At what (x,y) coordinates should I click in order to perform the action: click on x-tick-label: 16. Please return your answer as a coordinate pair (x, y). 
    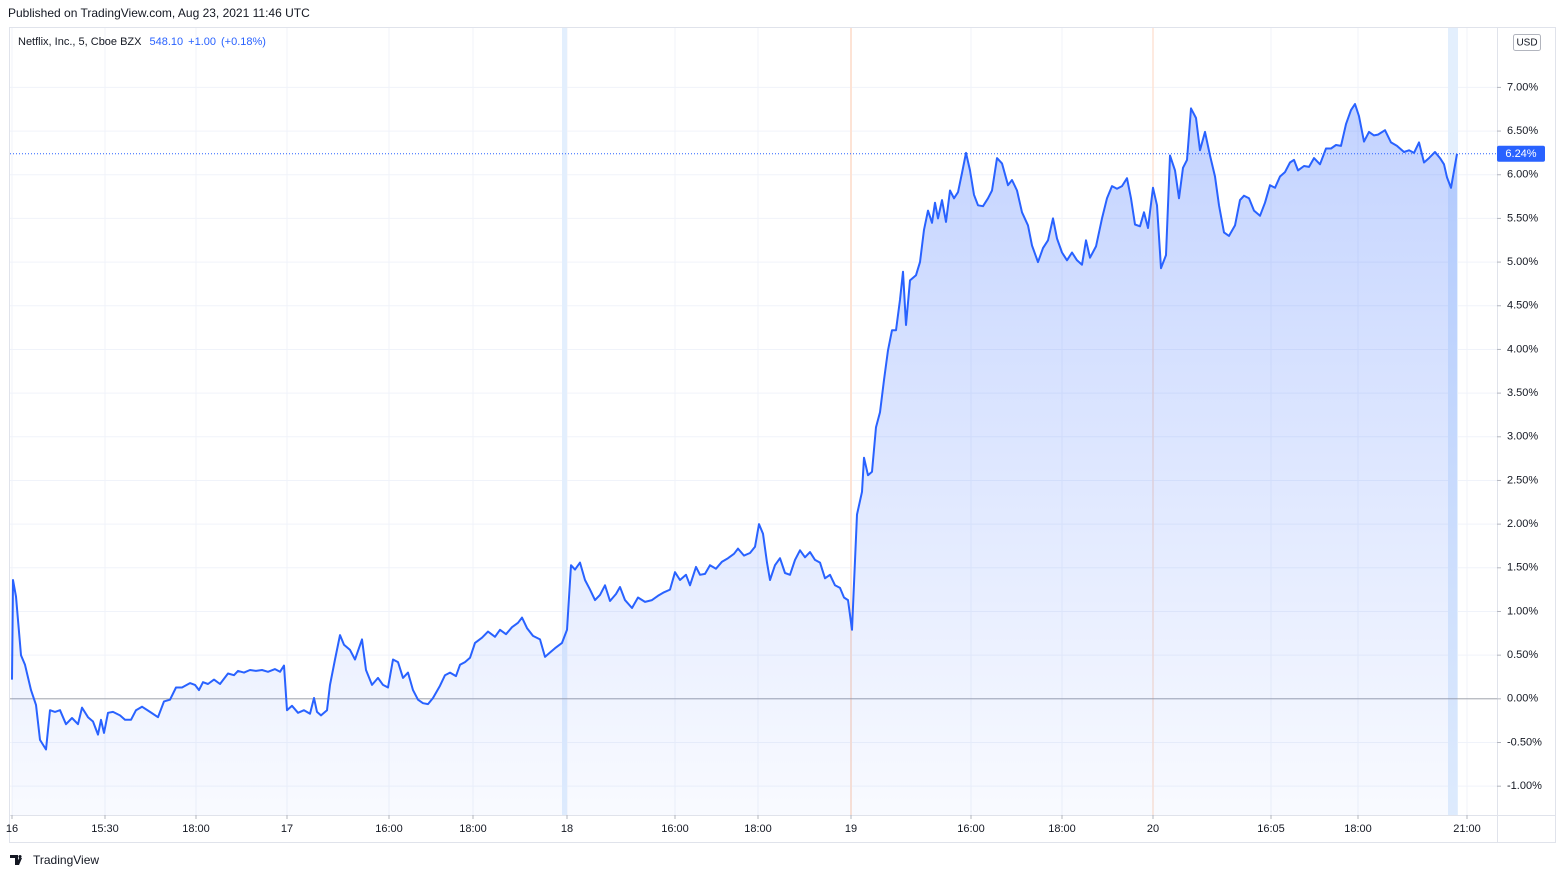
    Looking at the image, I should click on (12, 829).